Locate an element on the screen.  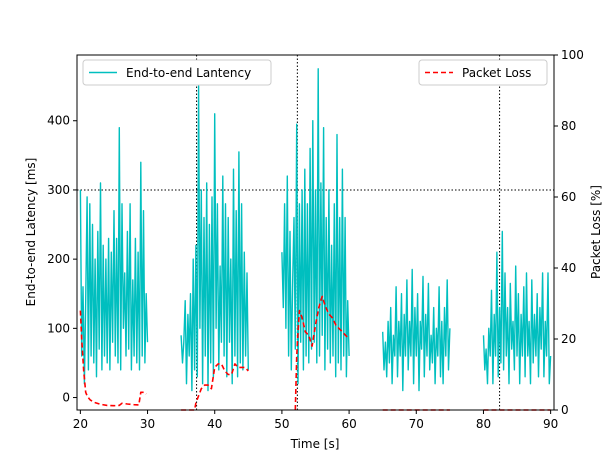
right-y-tick-label-60: 60 is located at coordinates (568, 197).